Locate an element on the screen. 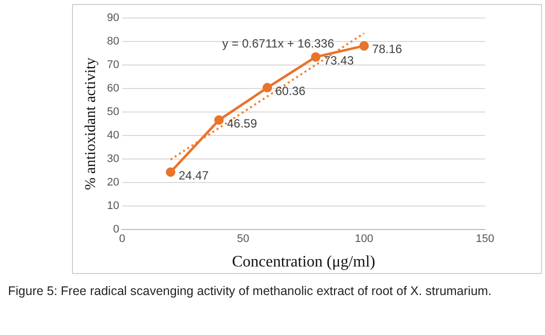 The image size is (545, 335). x-tick-label: 150 is located at coordinates (485, 239).